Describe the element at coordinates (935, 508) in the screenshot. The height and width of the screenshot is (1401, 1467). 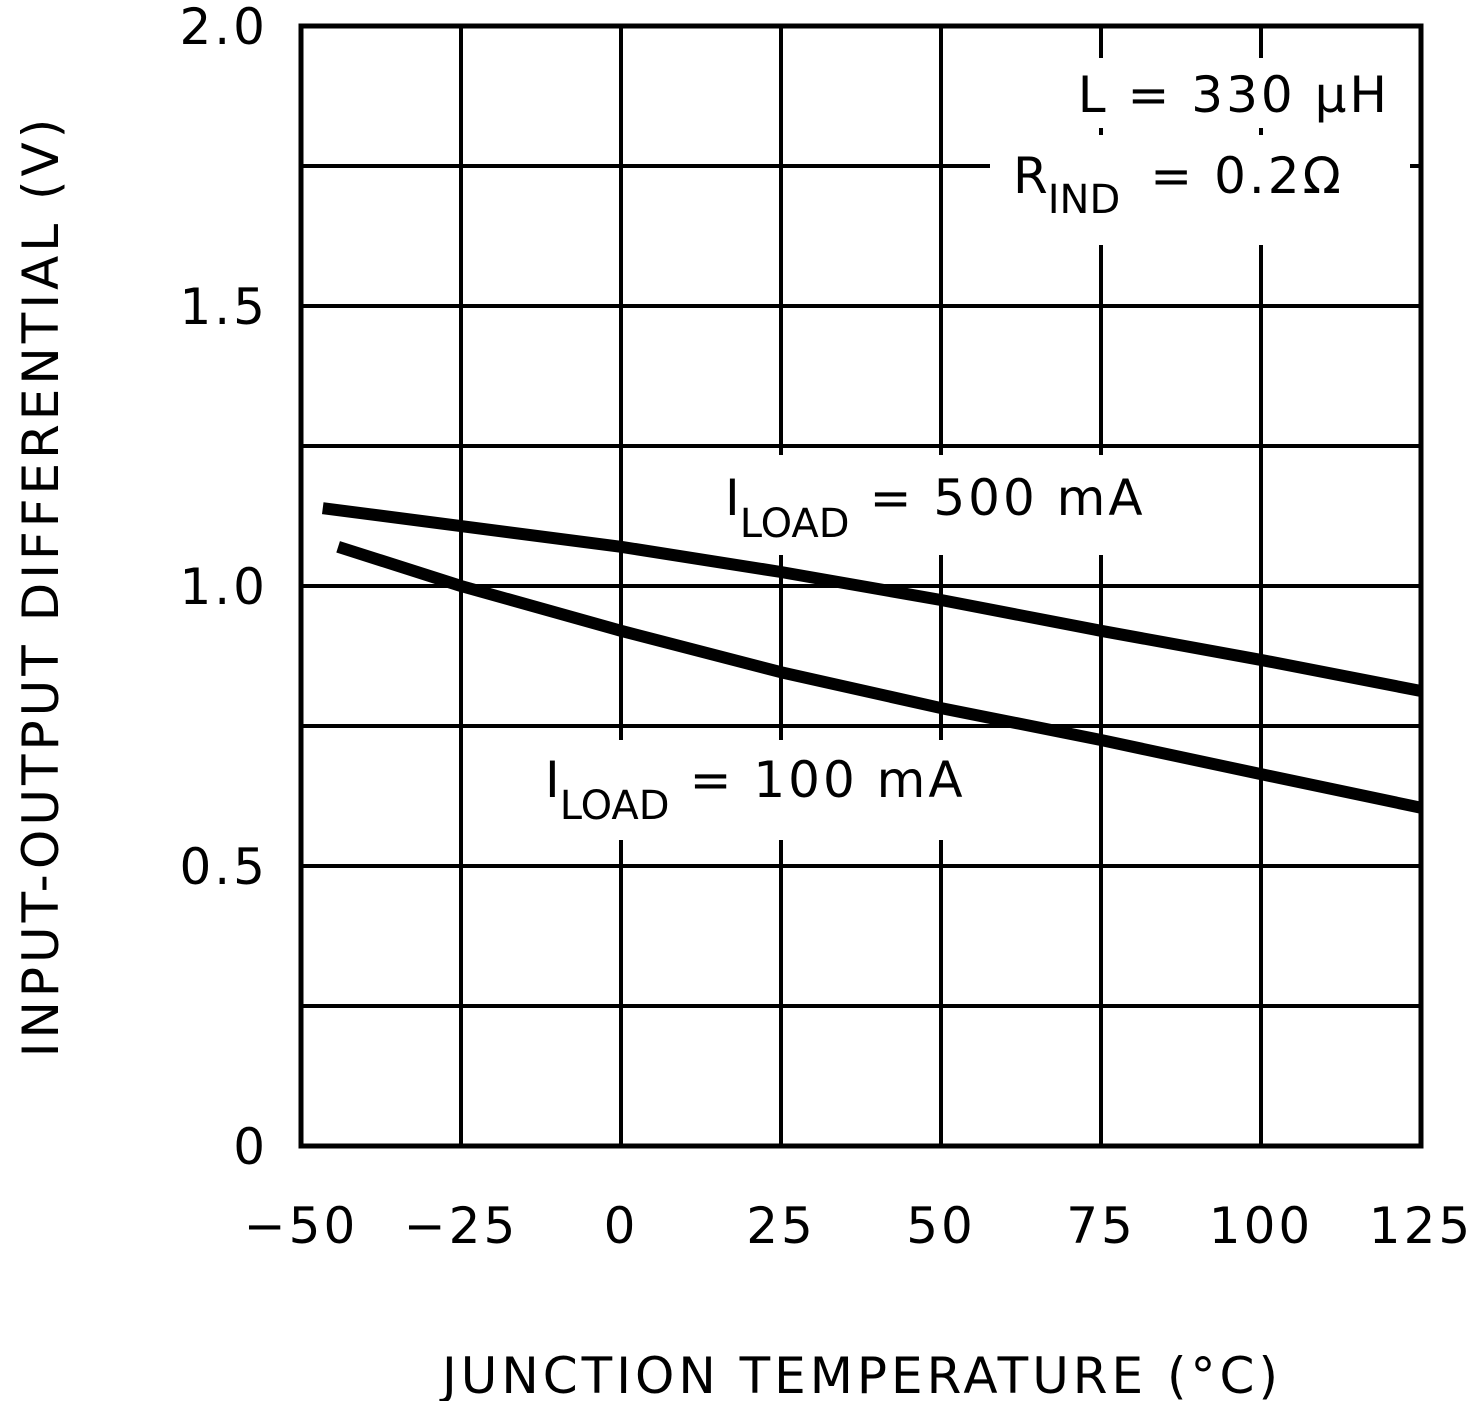
I see `series-label-500ma: ILOAD = 500 mA` at that location.